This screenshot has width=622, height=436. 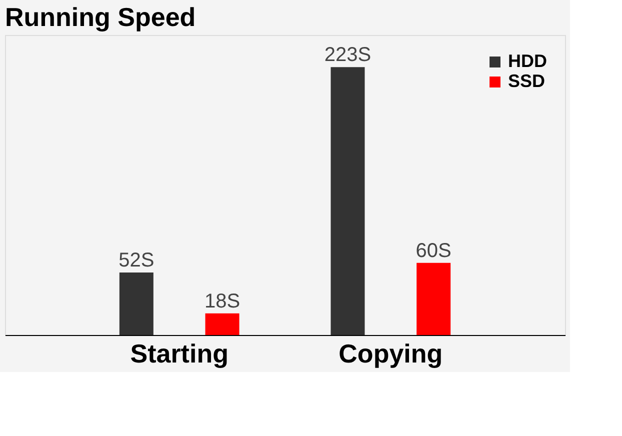 What do you see at coordinates (390, 353) in the screenshot?
I see `x-tick-label: Copying` at bounding box center [390, 353].